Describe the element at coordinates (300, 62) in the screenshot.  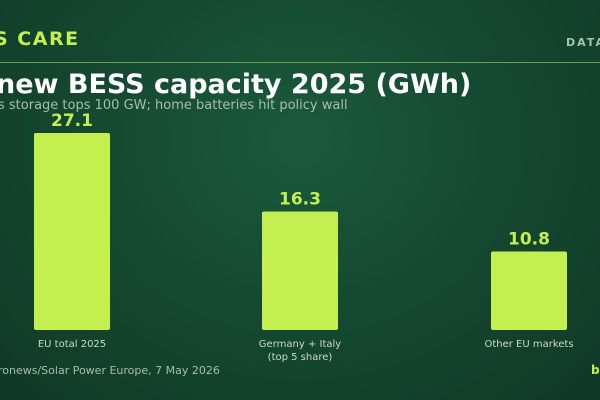
I see `header-divider` at that location.